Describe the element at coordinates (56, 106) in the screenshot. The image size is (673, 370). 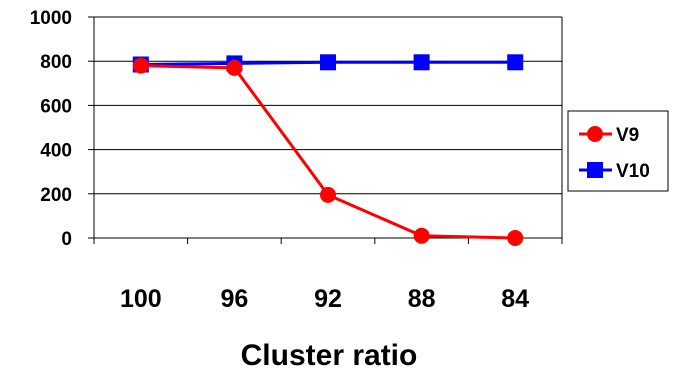
I see `y-tick-label: 600` at that location.